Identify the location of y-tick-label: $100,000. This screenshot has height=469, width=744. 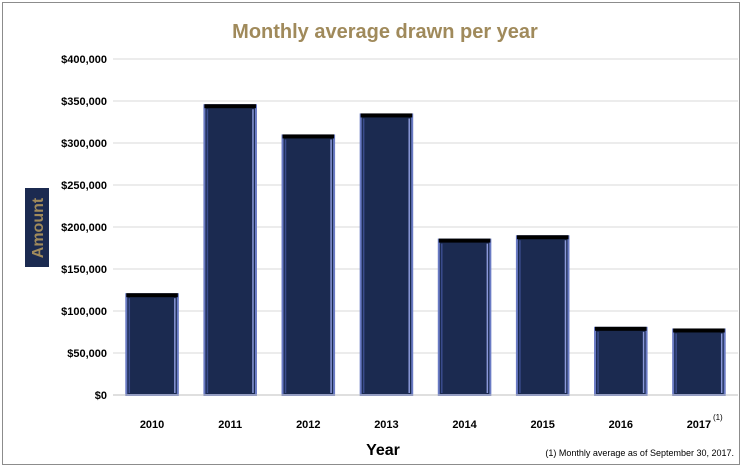
(84, 312).